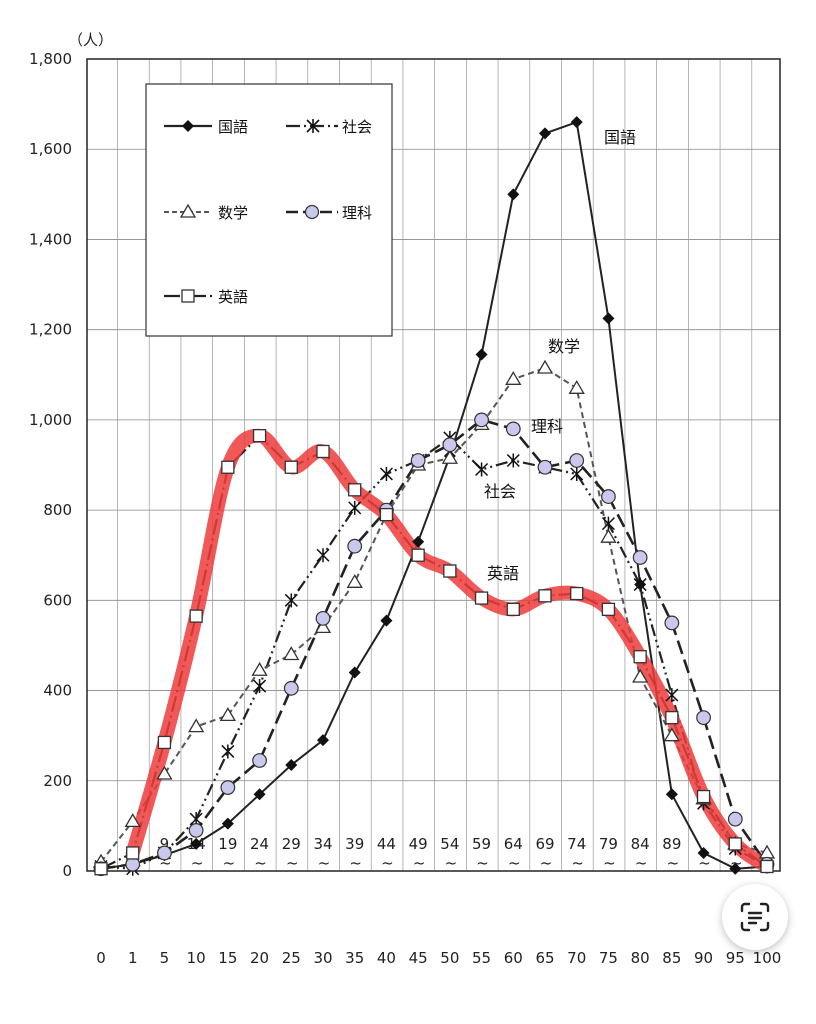 The height and width of the screenshot is (1024, 816). I want to click on legend-item-eigo: 英語, so click(206, 297).